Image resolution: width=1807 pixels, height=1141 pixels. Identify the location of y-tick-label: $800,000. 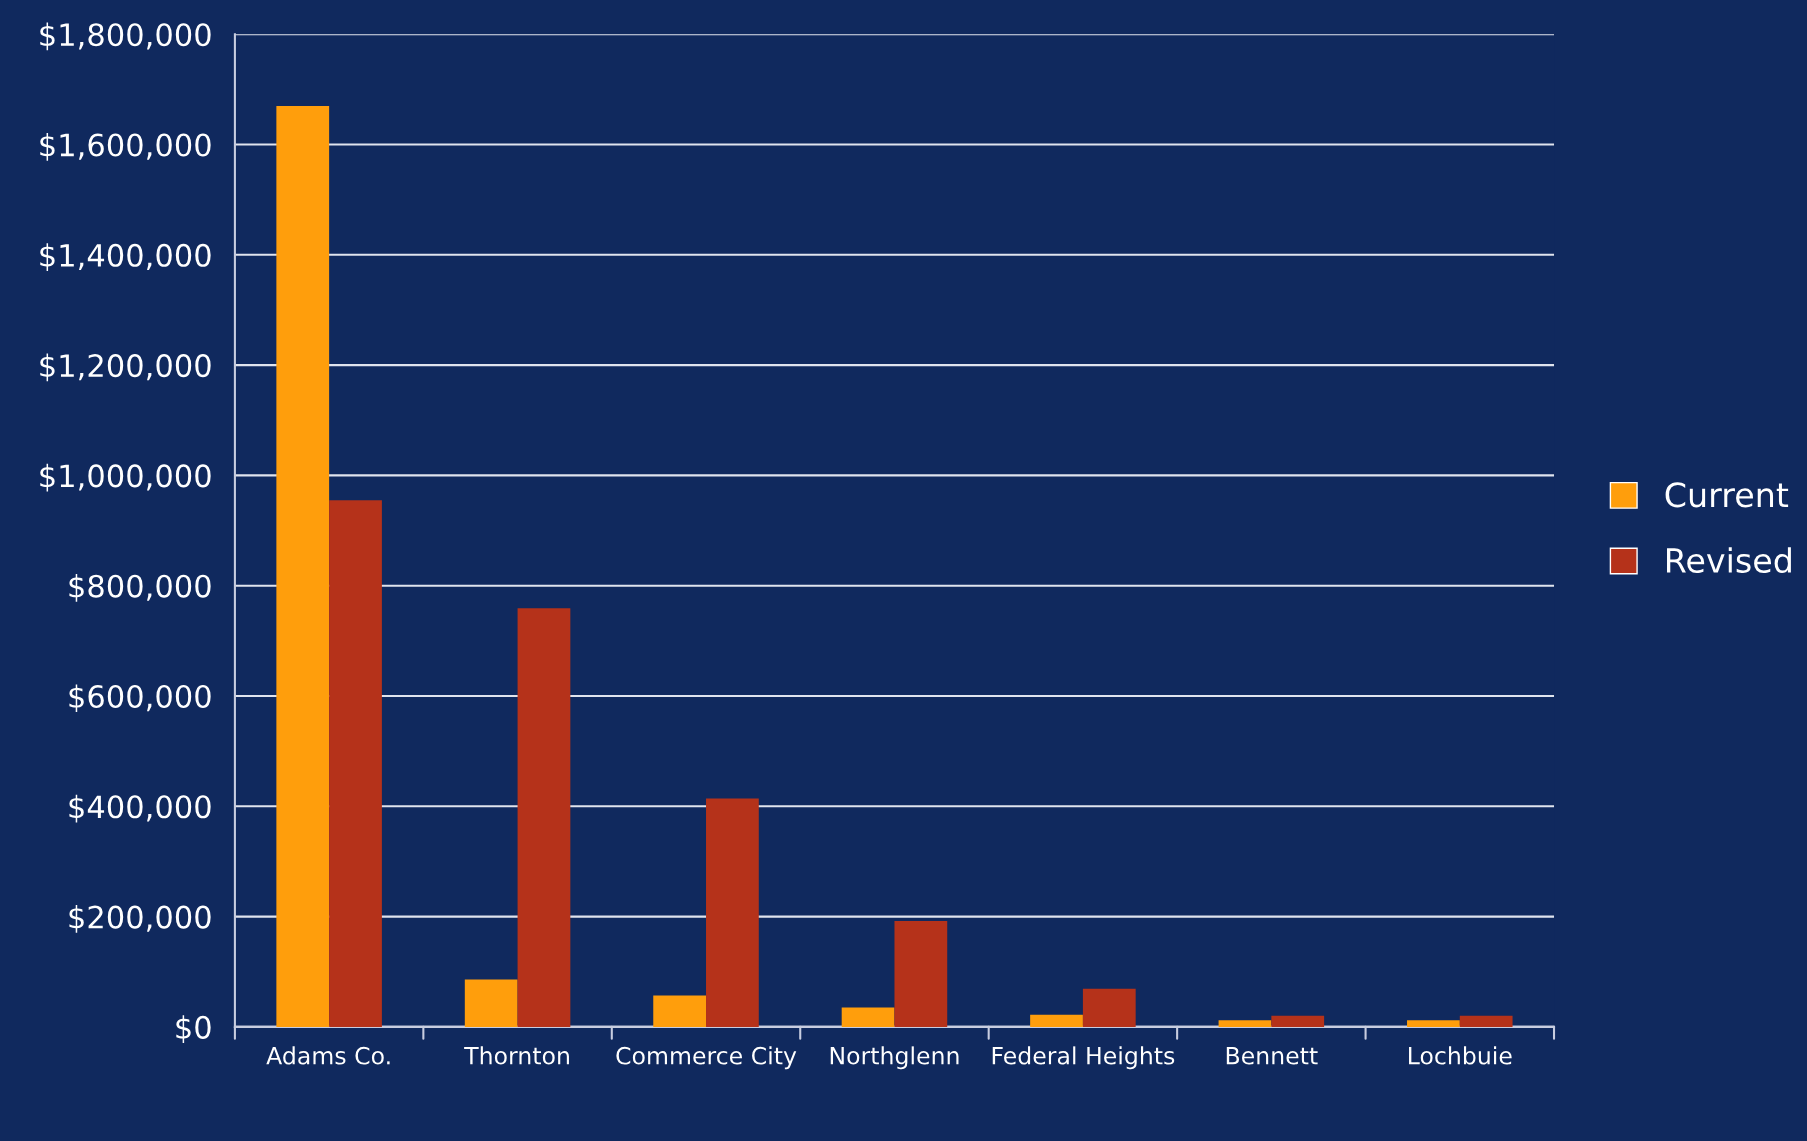
(140, 588).